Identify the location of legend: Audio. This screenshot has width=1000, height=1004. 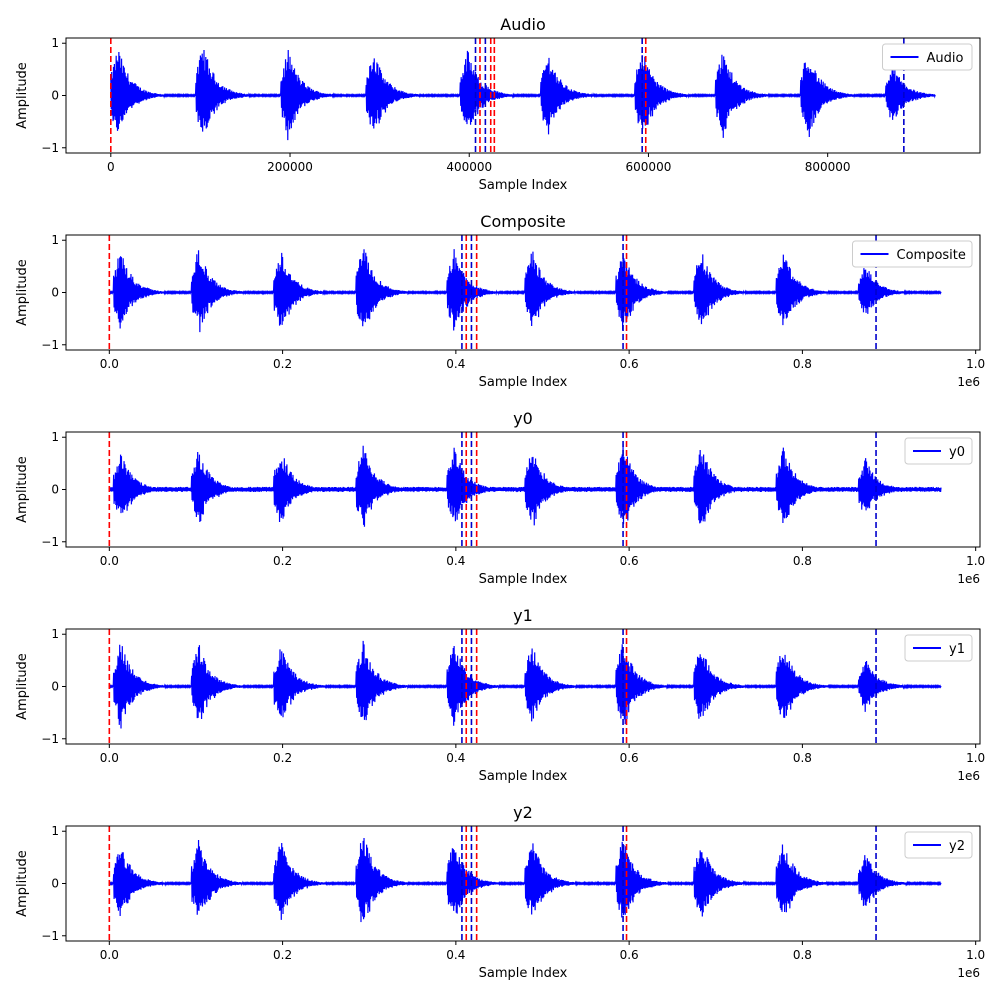
(927, 57).